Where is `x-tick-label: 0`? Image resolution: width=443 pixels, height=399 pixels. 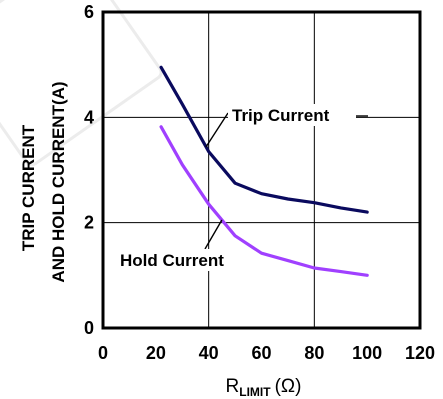 x-tick-label: 0 is located at coordinates (103, 353).